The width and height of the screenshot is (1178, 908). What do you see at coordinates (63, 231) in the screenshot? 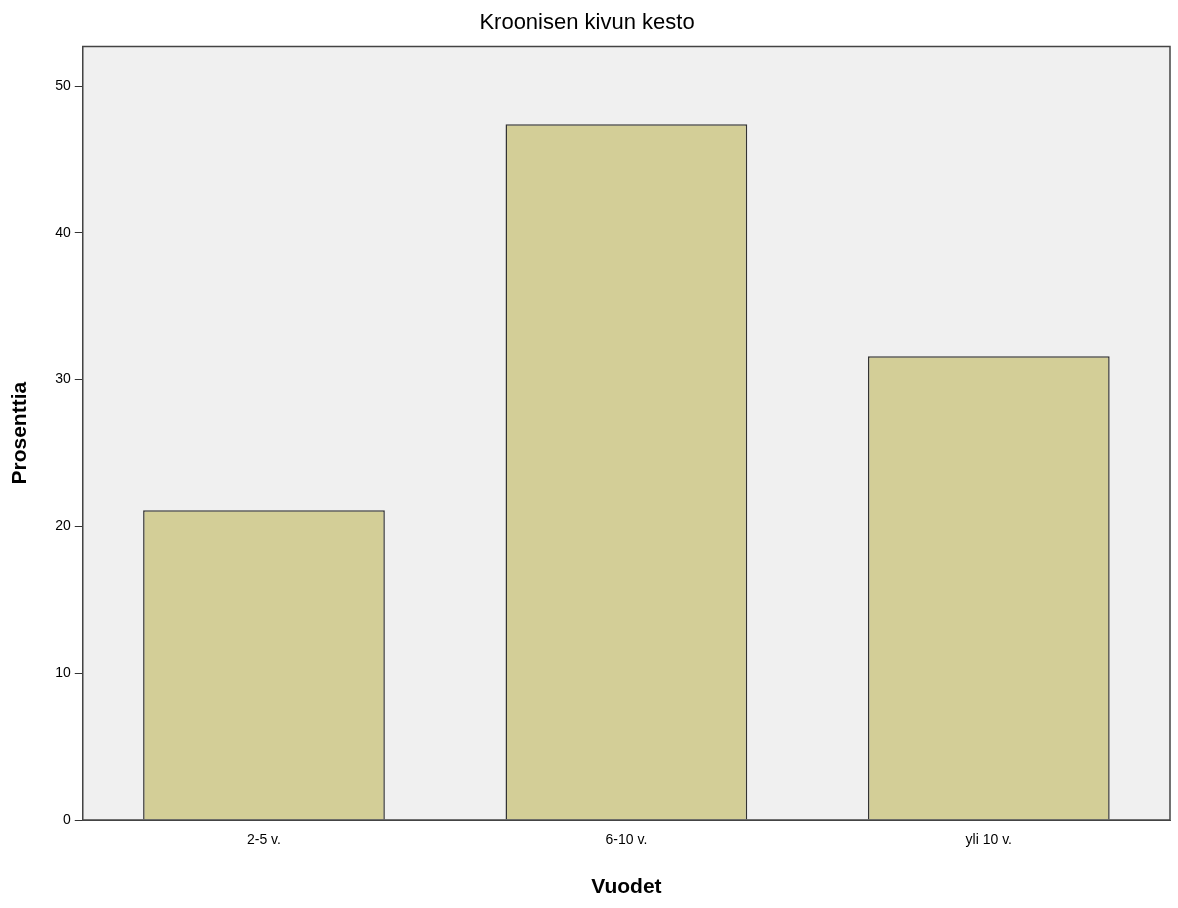
I see `y-tick-label: 40` at bounding box center [63, 231].